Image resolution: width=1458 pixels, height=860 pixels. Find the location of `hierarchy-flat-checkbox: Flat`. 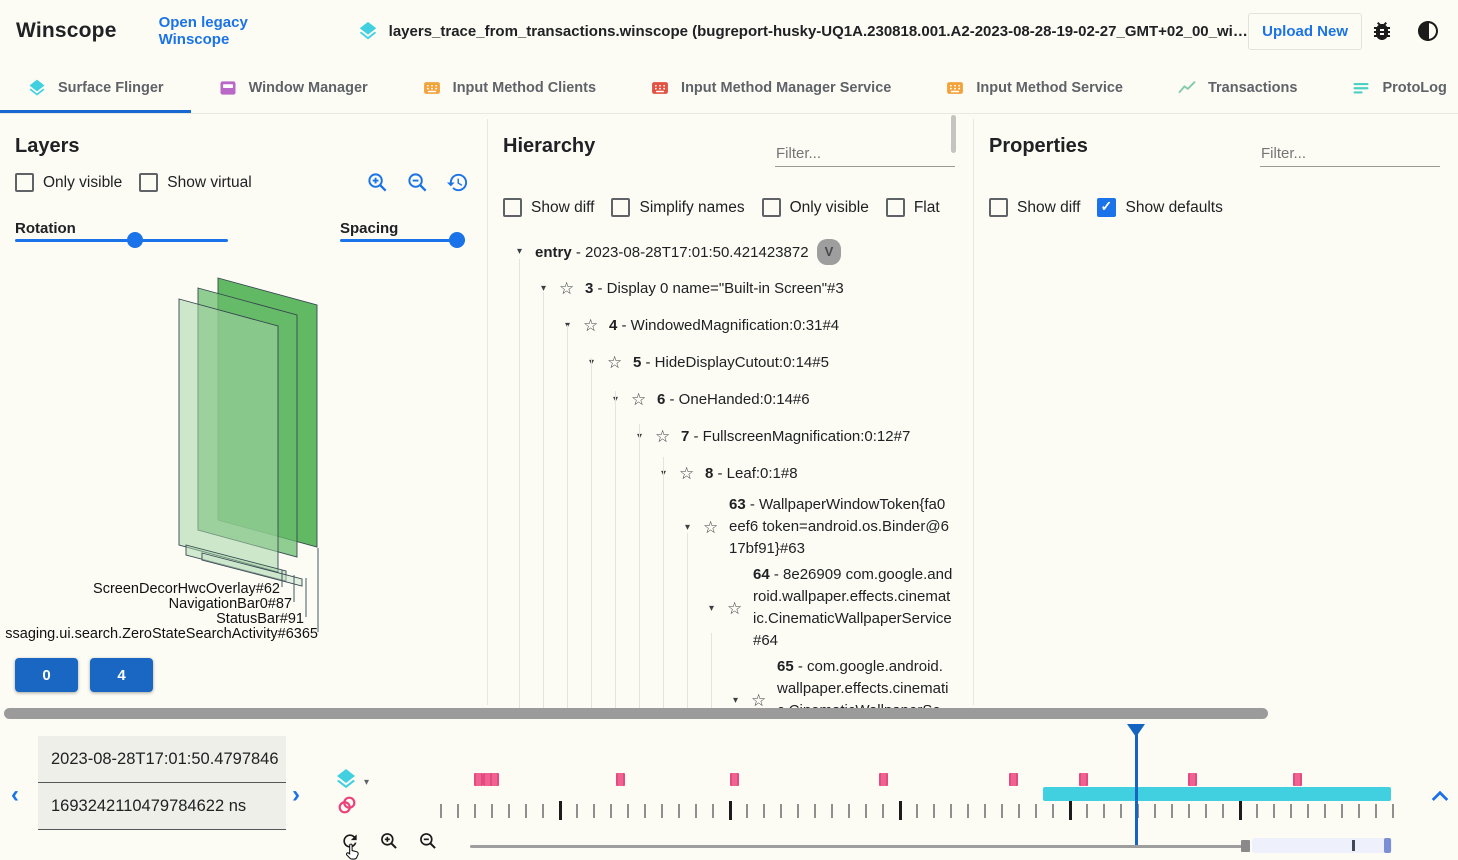

hierarchy-flat-checkbox: Flat is located at coordinates (912, 207).